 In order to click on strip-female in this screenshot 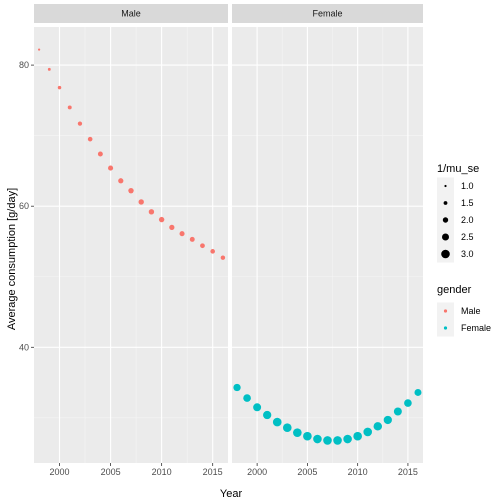, I will do `click(327, 13)`.